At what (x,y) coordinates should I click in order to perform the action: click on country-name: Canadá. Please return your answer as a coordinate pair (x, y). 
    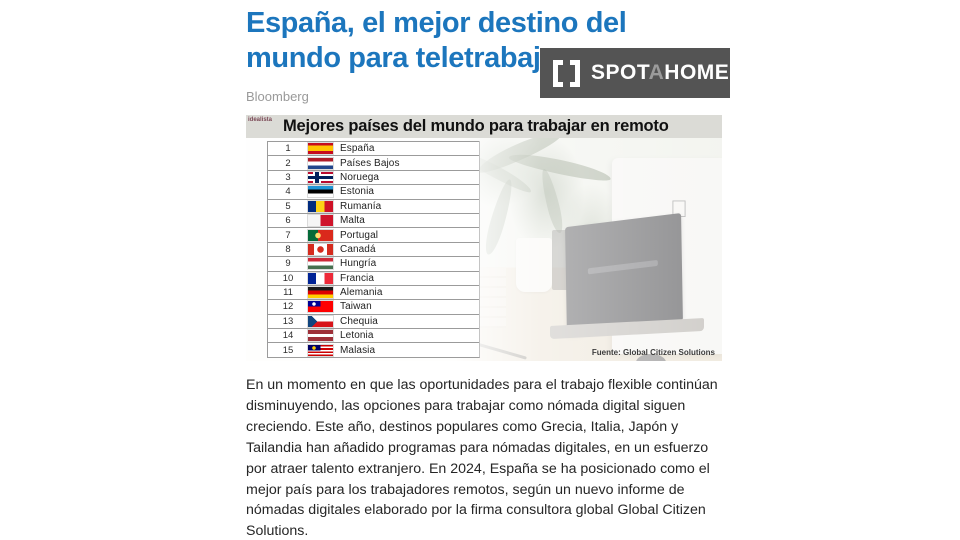
    Looking at the image, I should click on (358, 249).